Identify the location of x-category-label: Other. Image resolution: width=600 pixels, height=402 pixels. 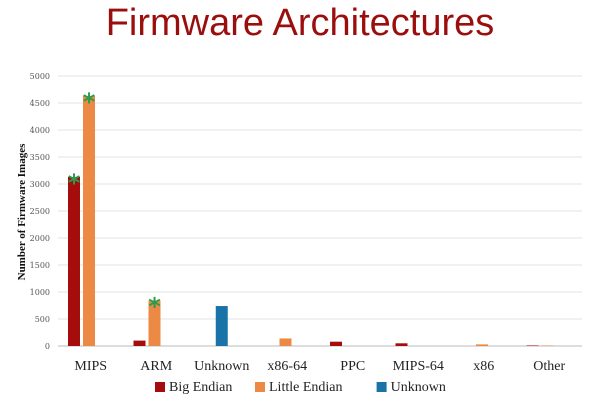
(549, 366).